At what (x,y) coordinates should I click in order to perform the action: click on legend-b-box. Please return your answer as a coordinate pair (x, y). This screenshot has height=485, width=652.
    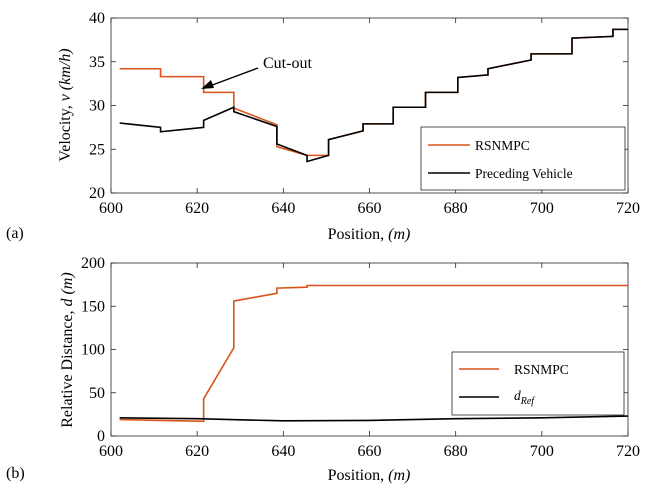
    Looking at the image, I should click on (538, 383).